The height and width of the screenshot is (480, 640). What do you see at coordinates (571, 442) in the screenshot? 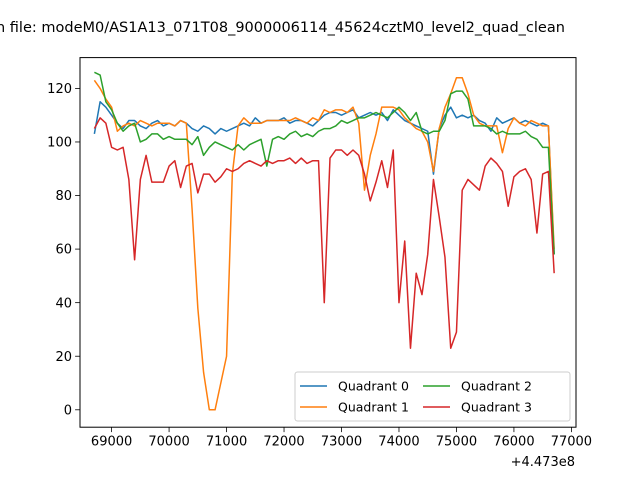
I see `x-tick-label: 77000` at bounding box center [571, 442].